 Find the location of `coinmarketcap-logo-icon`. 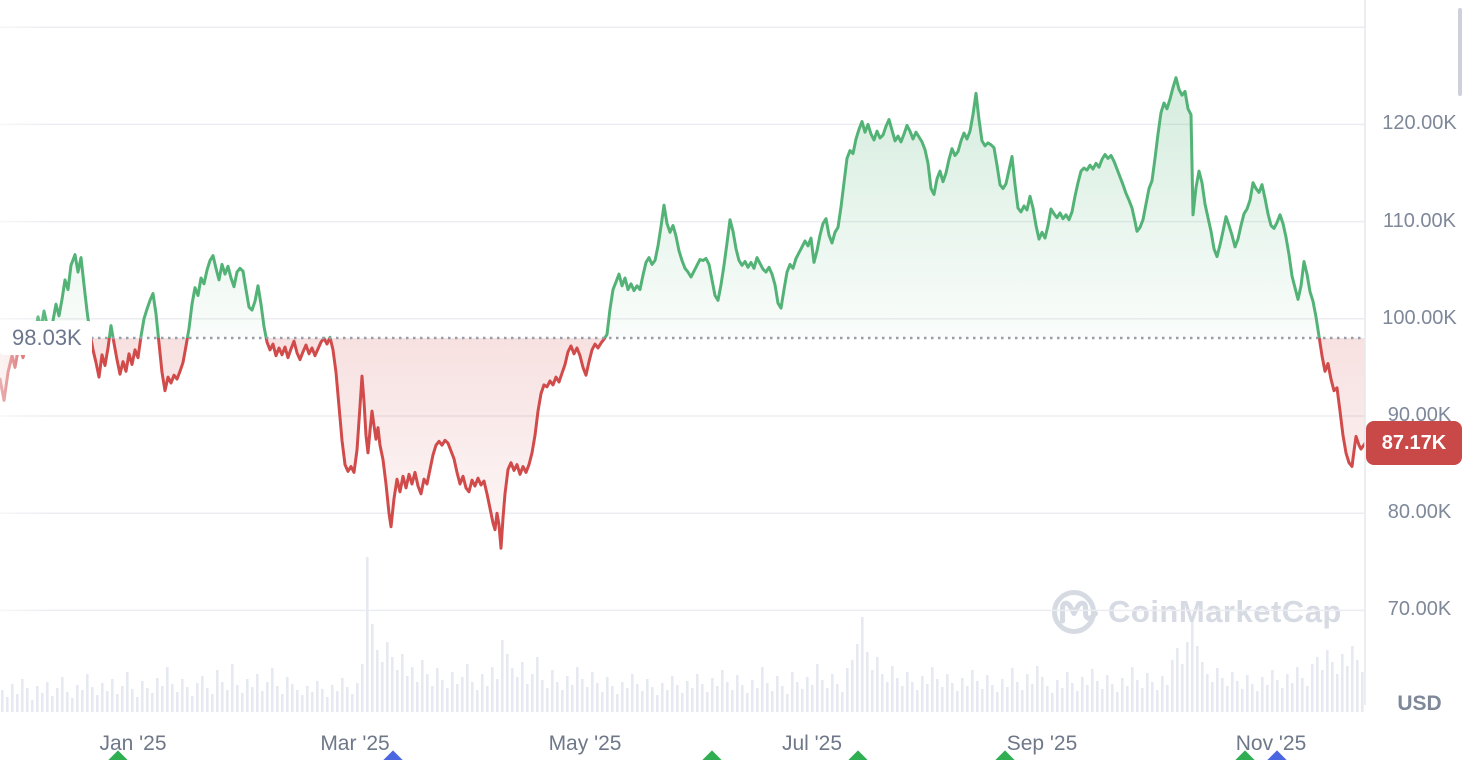

coinmarketcap-logo-icon is located at coordinates (1075, 612).